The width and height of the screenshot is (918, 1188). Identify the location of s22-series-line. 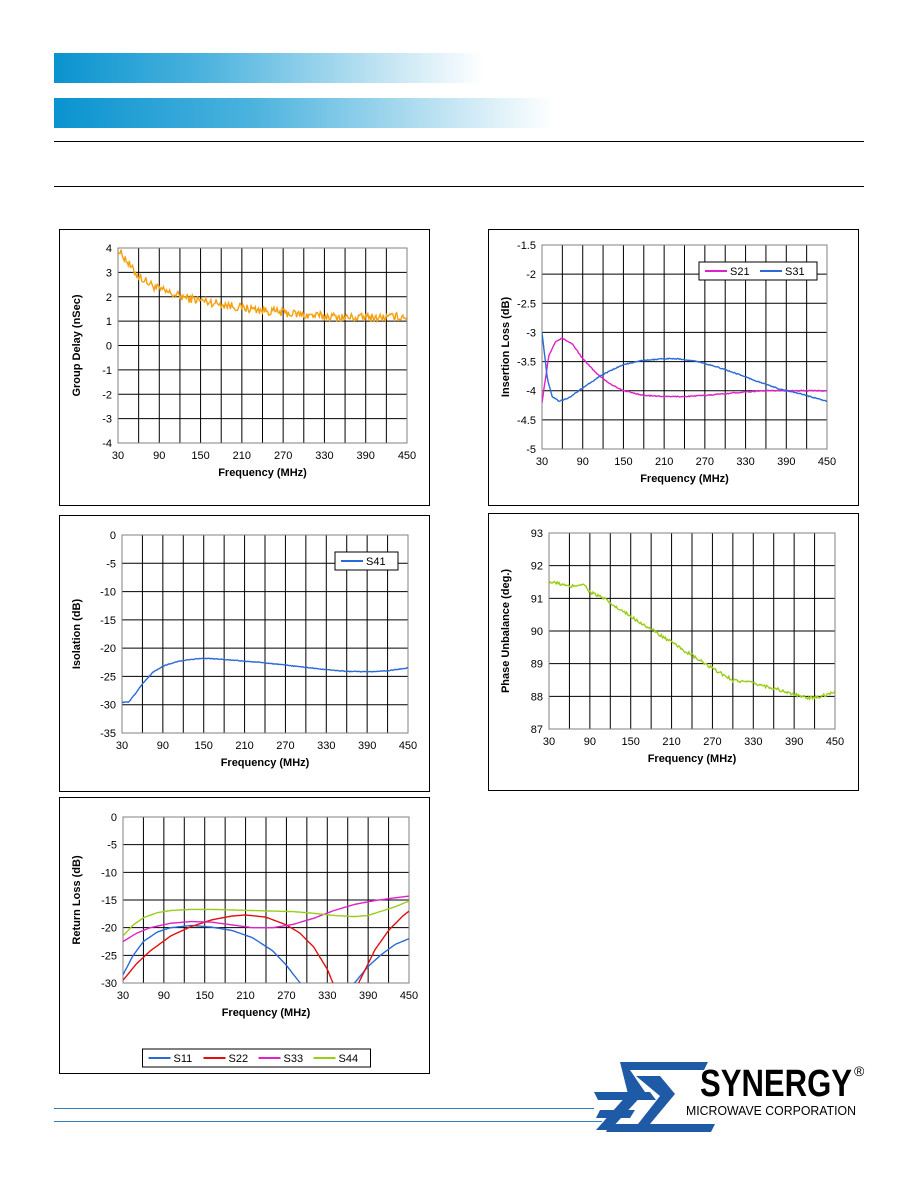
(266, 946).